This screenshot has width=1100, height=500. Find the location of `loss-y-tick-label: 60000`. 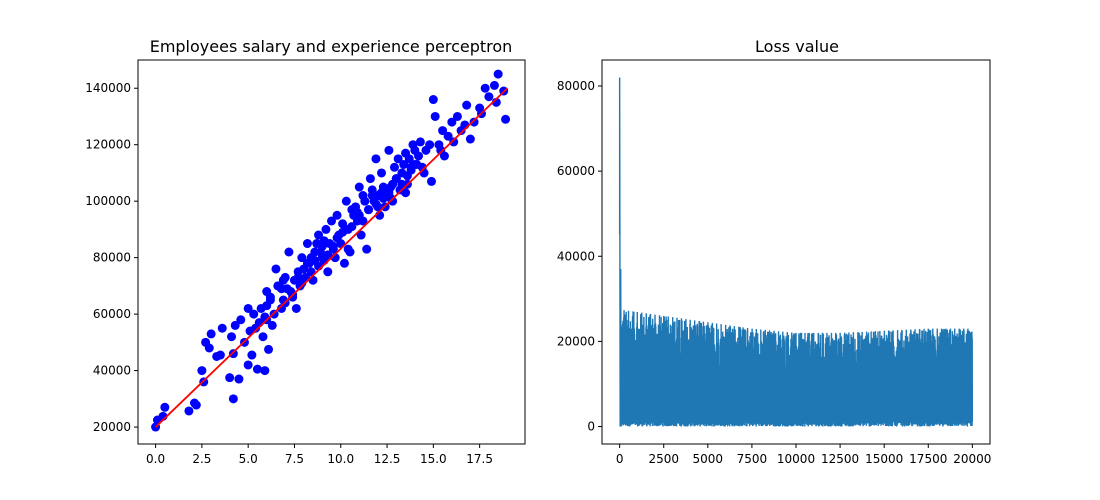

loss-y-tick-label: 60000 is located at coordinates (576, 171).